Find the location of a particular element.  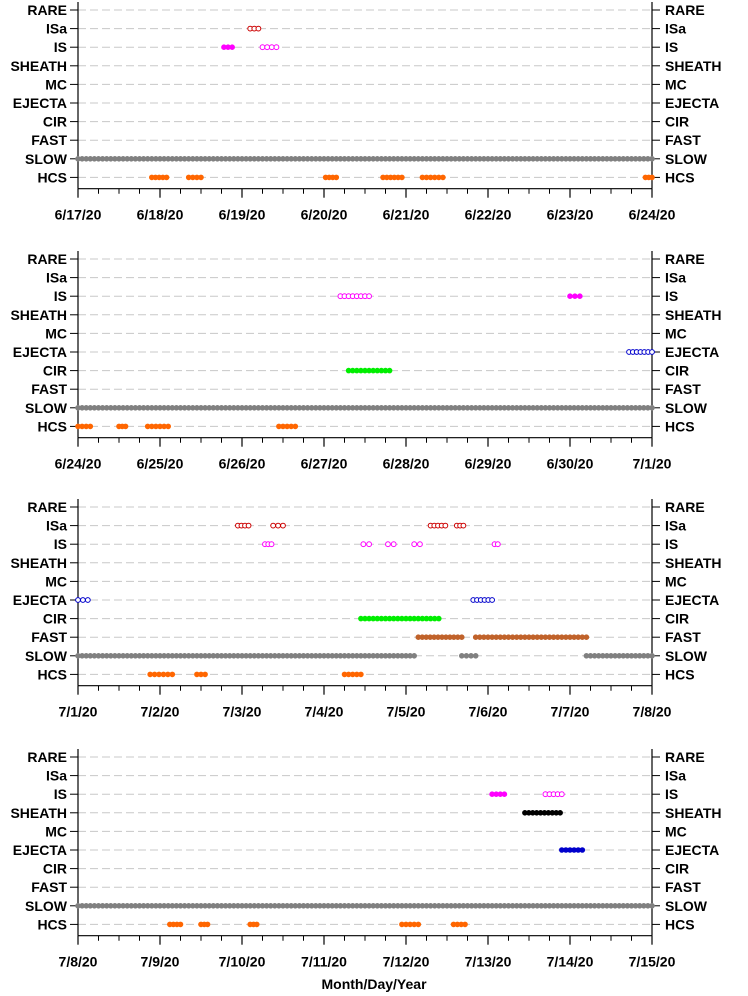

series-fast-run is located at coordinates (440, 637).